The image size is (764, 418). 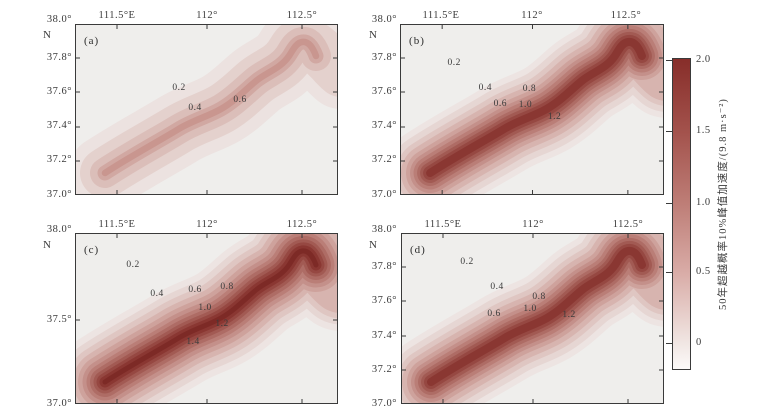 What do you see at coordinates (47, 245) in the screenshot?
I see `panel-c-north-label: N` at bounding box center [47, 245].